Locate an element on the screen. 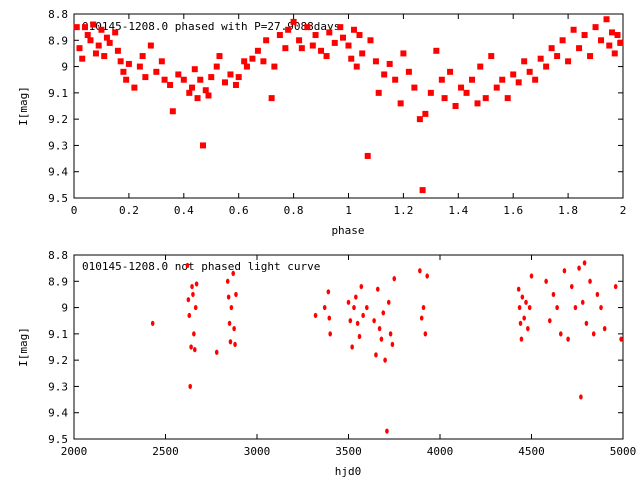 This screenshot has width=640, height=480. phased-x-tick-label: 1 is located at coordinates (348, 210).